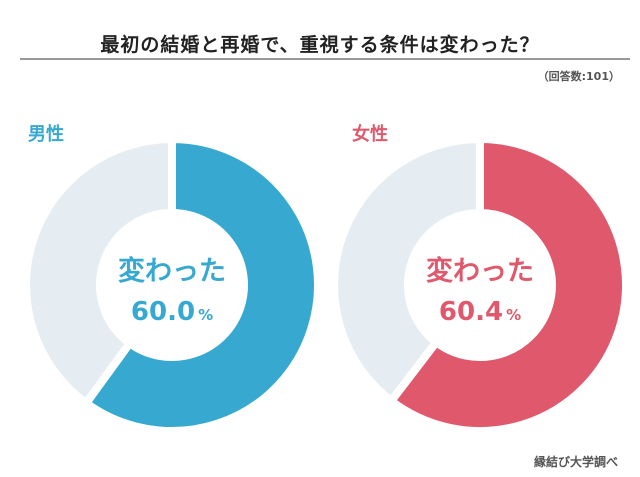 The image size is (640, 477). I want to click on respondent-count: （回答数:101）, so click(578, 76).